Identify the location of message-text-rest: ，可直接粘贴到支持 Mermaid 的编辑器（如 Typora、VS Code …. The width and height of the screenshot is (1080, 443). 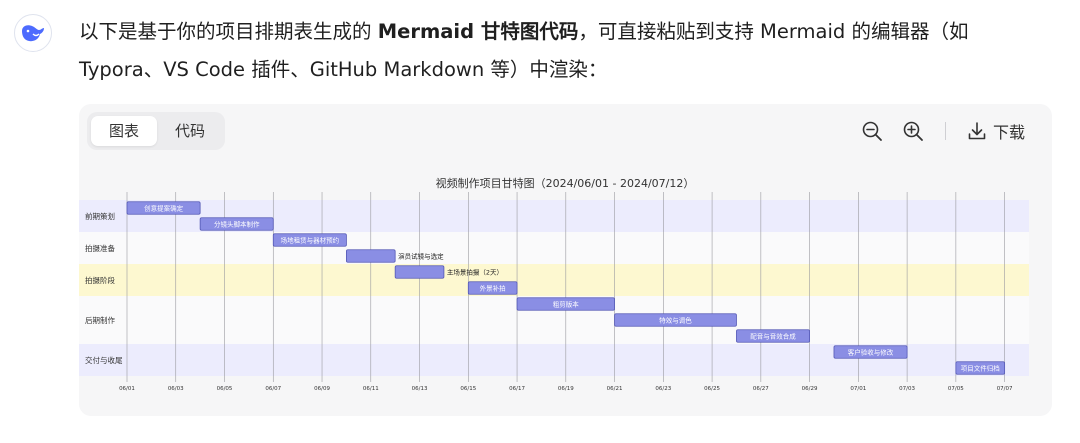
(524, 50).